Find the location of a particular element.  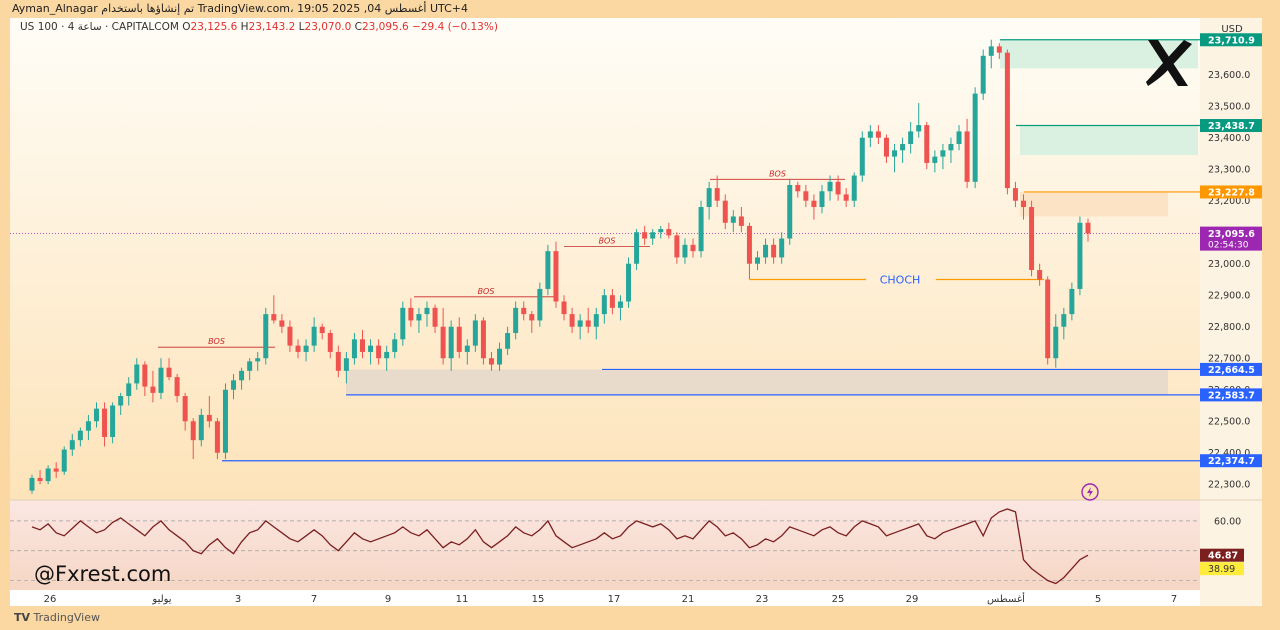

lightning-icon is located at coordinates (1090, 492).